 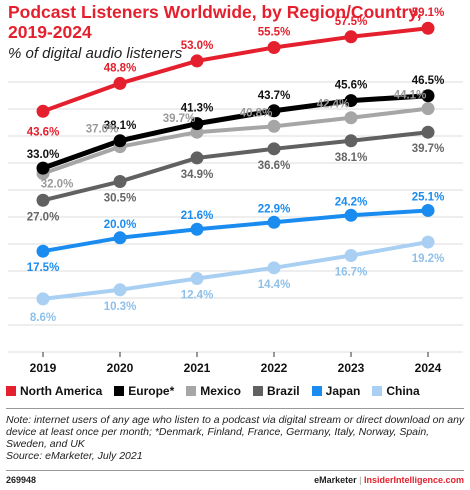 I want to click on chart-subtitle: % of digital audio listeners, so click(x=95, y=53).